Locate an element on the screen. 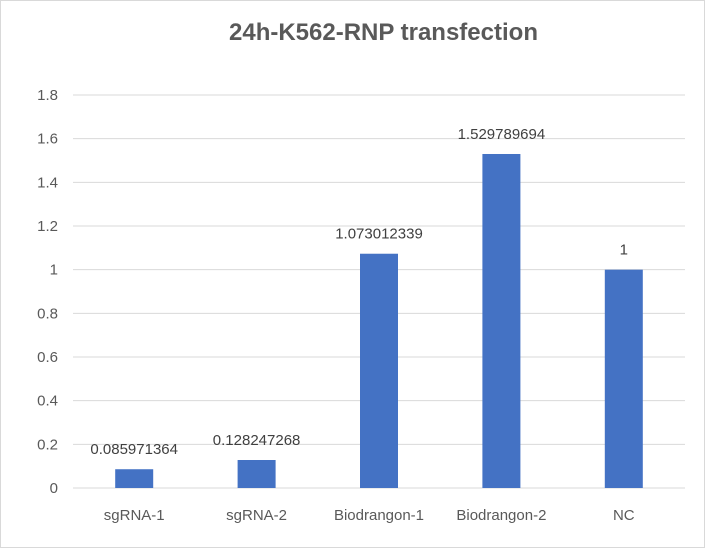 The width and height of the screenshot is (705, 548). data-label: 1.073012339 is located at coordinates (379, 234).